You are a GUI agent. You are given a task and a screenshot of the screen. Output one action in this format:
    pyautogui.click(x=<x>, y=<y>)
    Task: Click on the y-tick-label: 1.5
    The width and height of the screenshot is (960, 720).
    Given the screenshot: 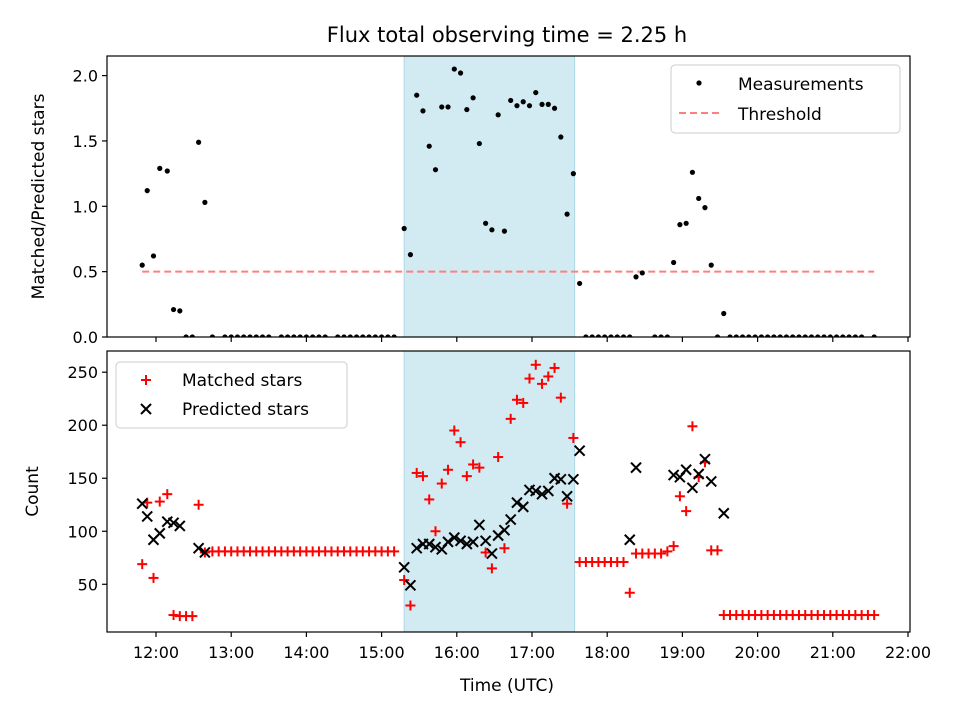 What is the action you would take?
    pyautogui.click(x=85, y=141)
    